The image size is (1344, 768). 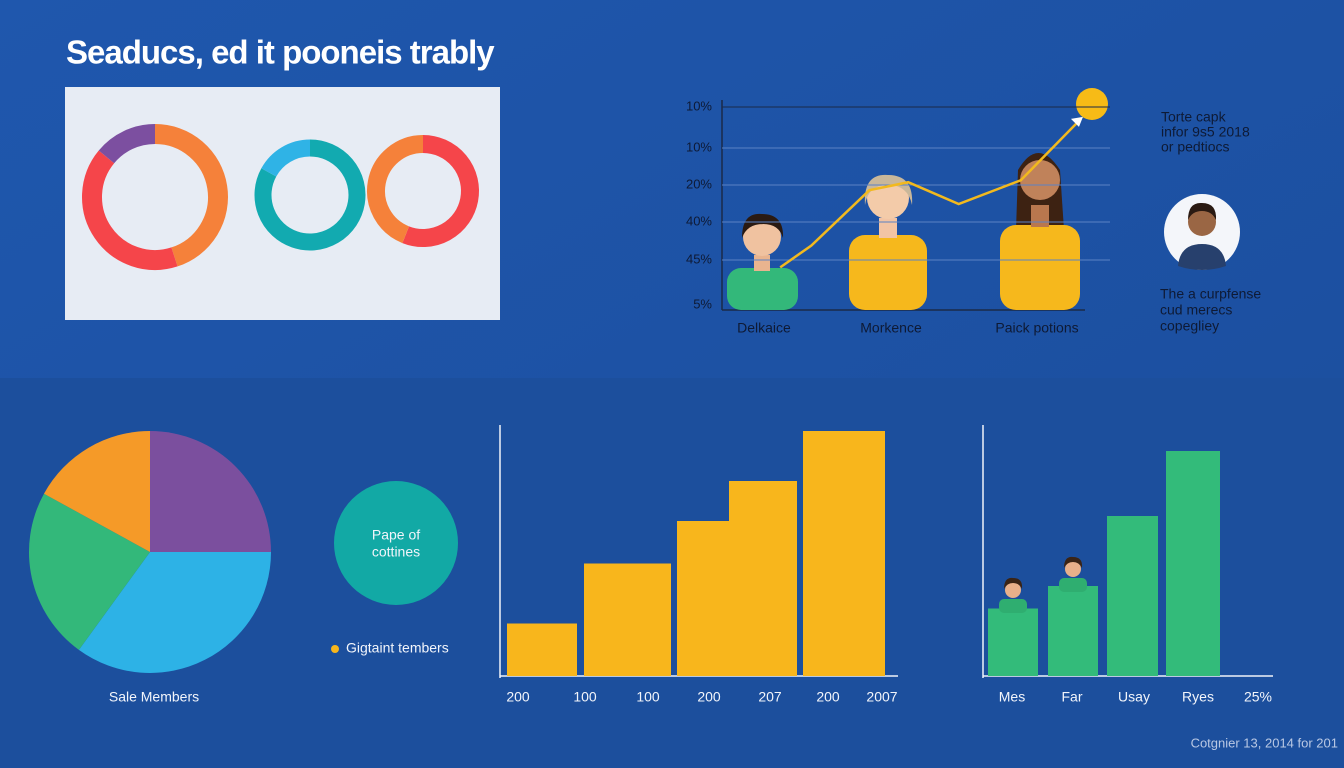 I want to click on y-axis-label: 5%, so click(x=702, y=303).